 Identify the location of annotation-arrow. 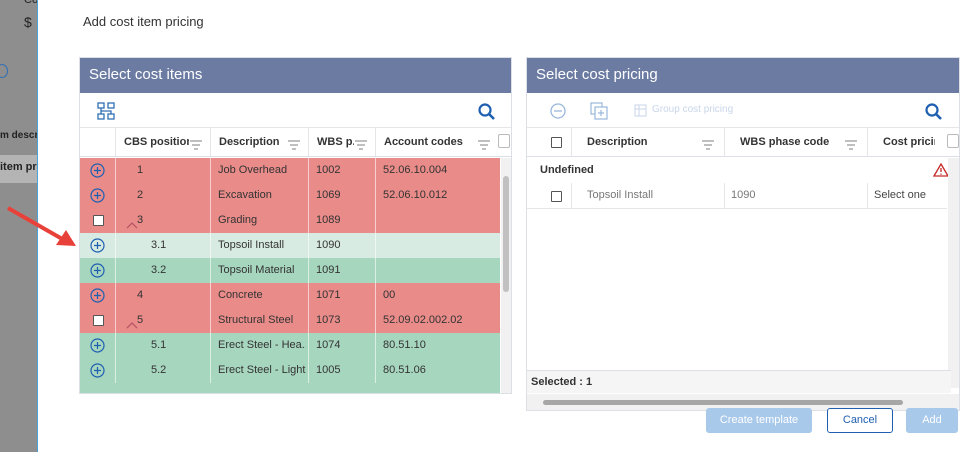
(41, 226).